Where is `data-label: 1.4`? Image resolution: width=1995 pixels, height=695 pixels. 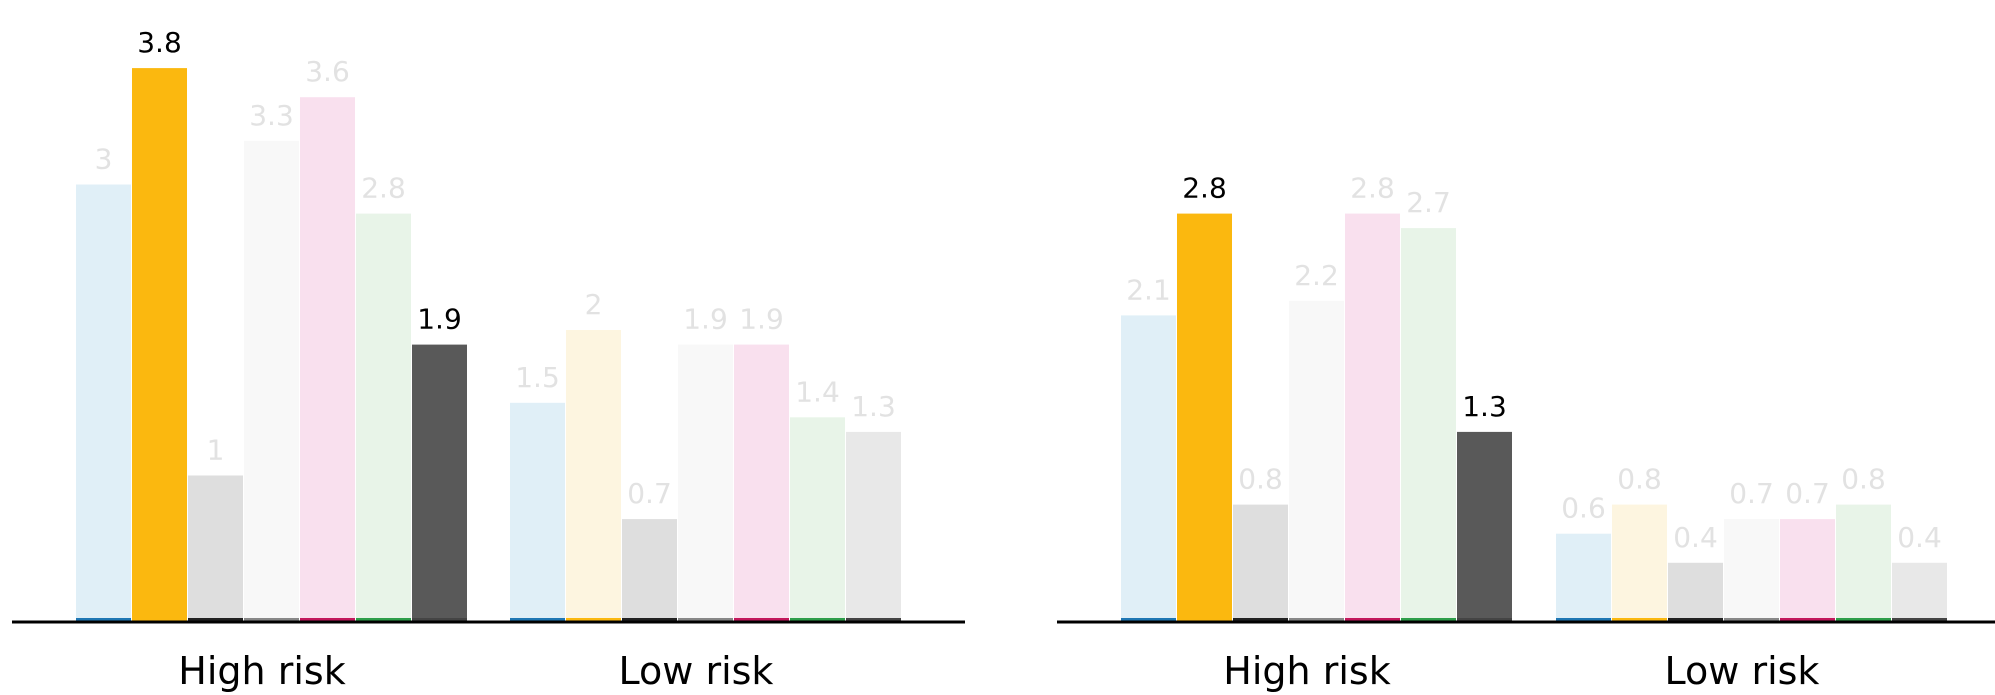
data-label: 1.4 is located at coordinates (817, 391).